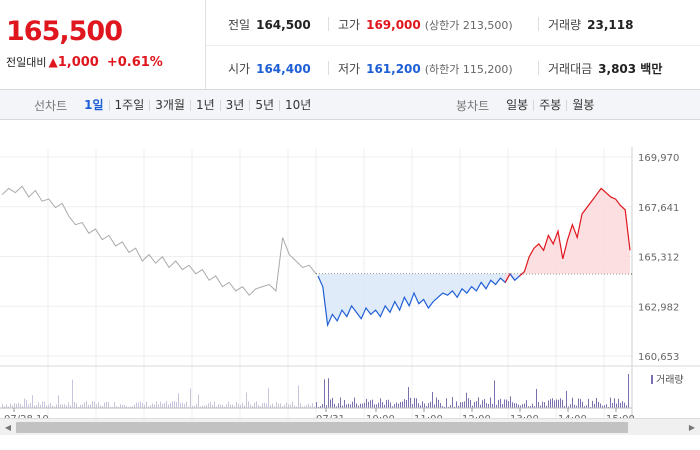 The height and width of the screenshot is (450, 700). Describe the element at coordinates (8, 427) in the screenshot. I see `scroll-left-icon: ◀` at that location.